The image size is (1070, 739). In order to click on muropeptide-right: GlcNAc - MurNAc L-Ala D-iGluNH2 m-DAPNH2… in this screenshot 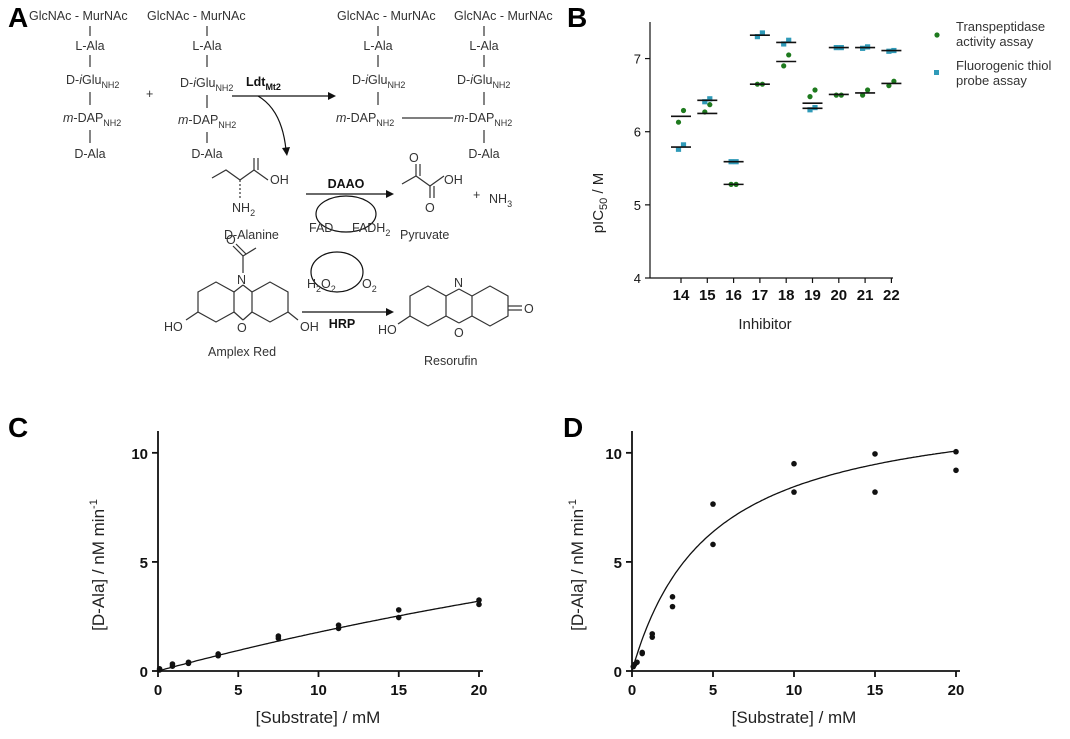, I will do `click(196, 85)`.